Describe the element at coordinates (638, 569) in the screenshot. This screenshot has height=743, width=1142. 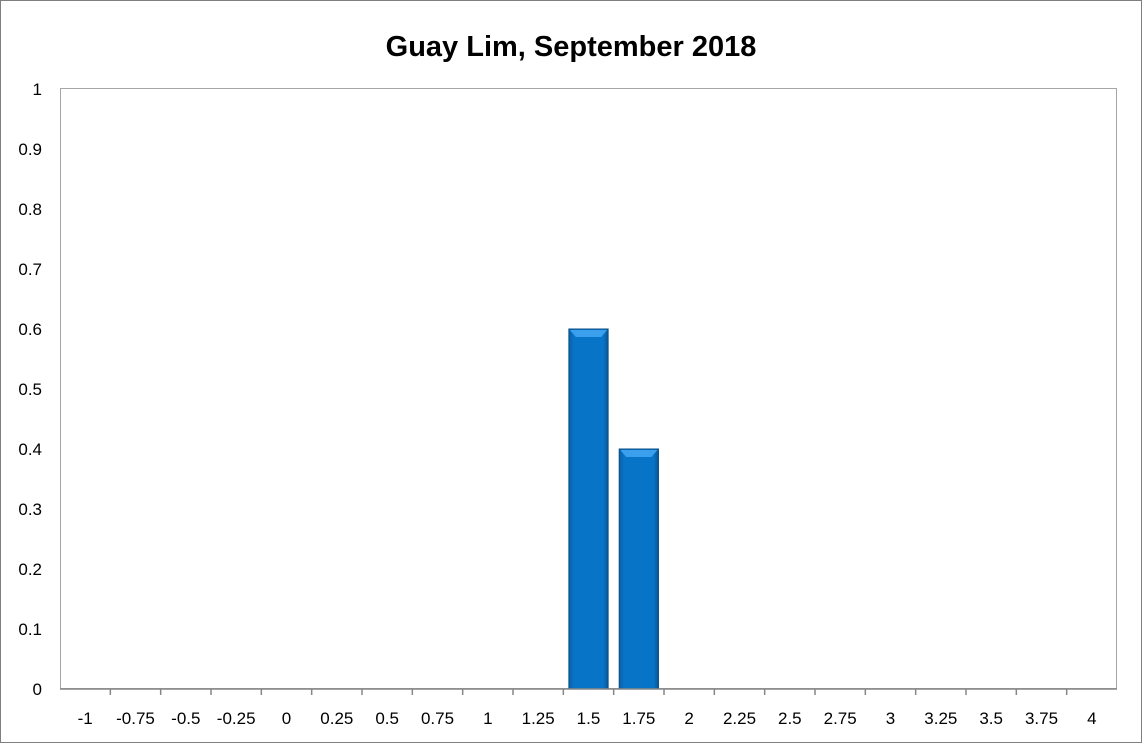
I see `bar-1.75` at that location.